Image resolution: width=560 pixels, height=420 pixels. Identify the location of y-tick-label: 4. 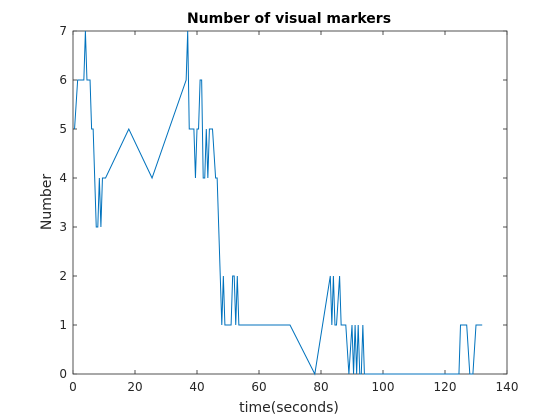
(63, 178).